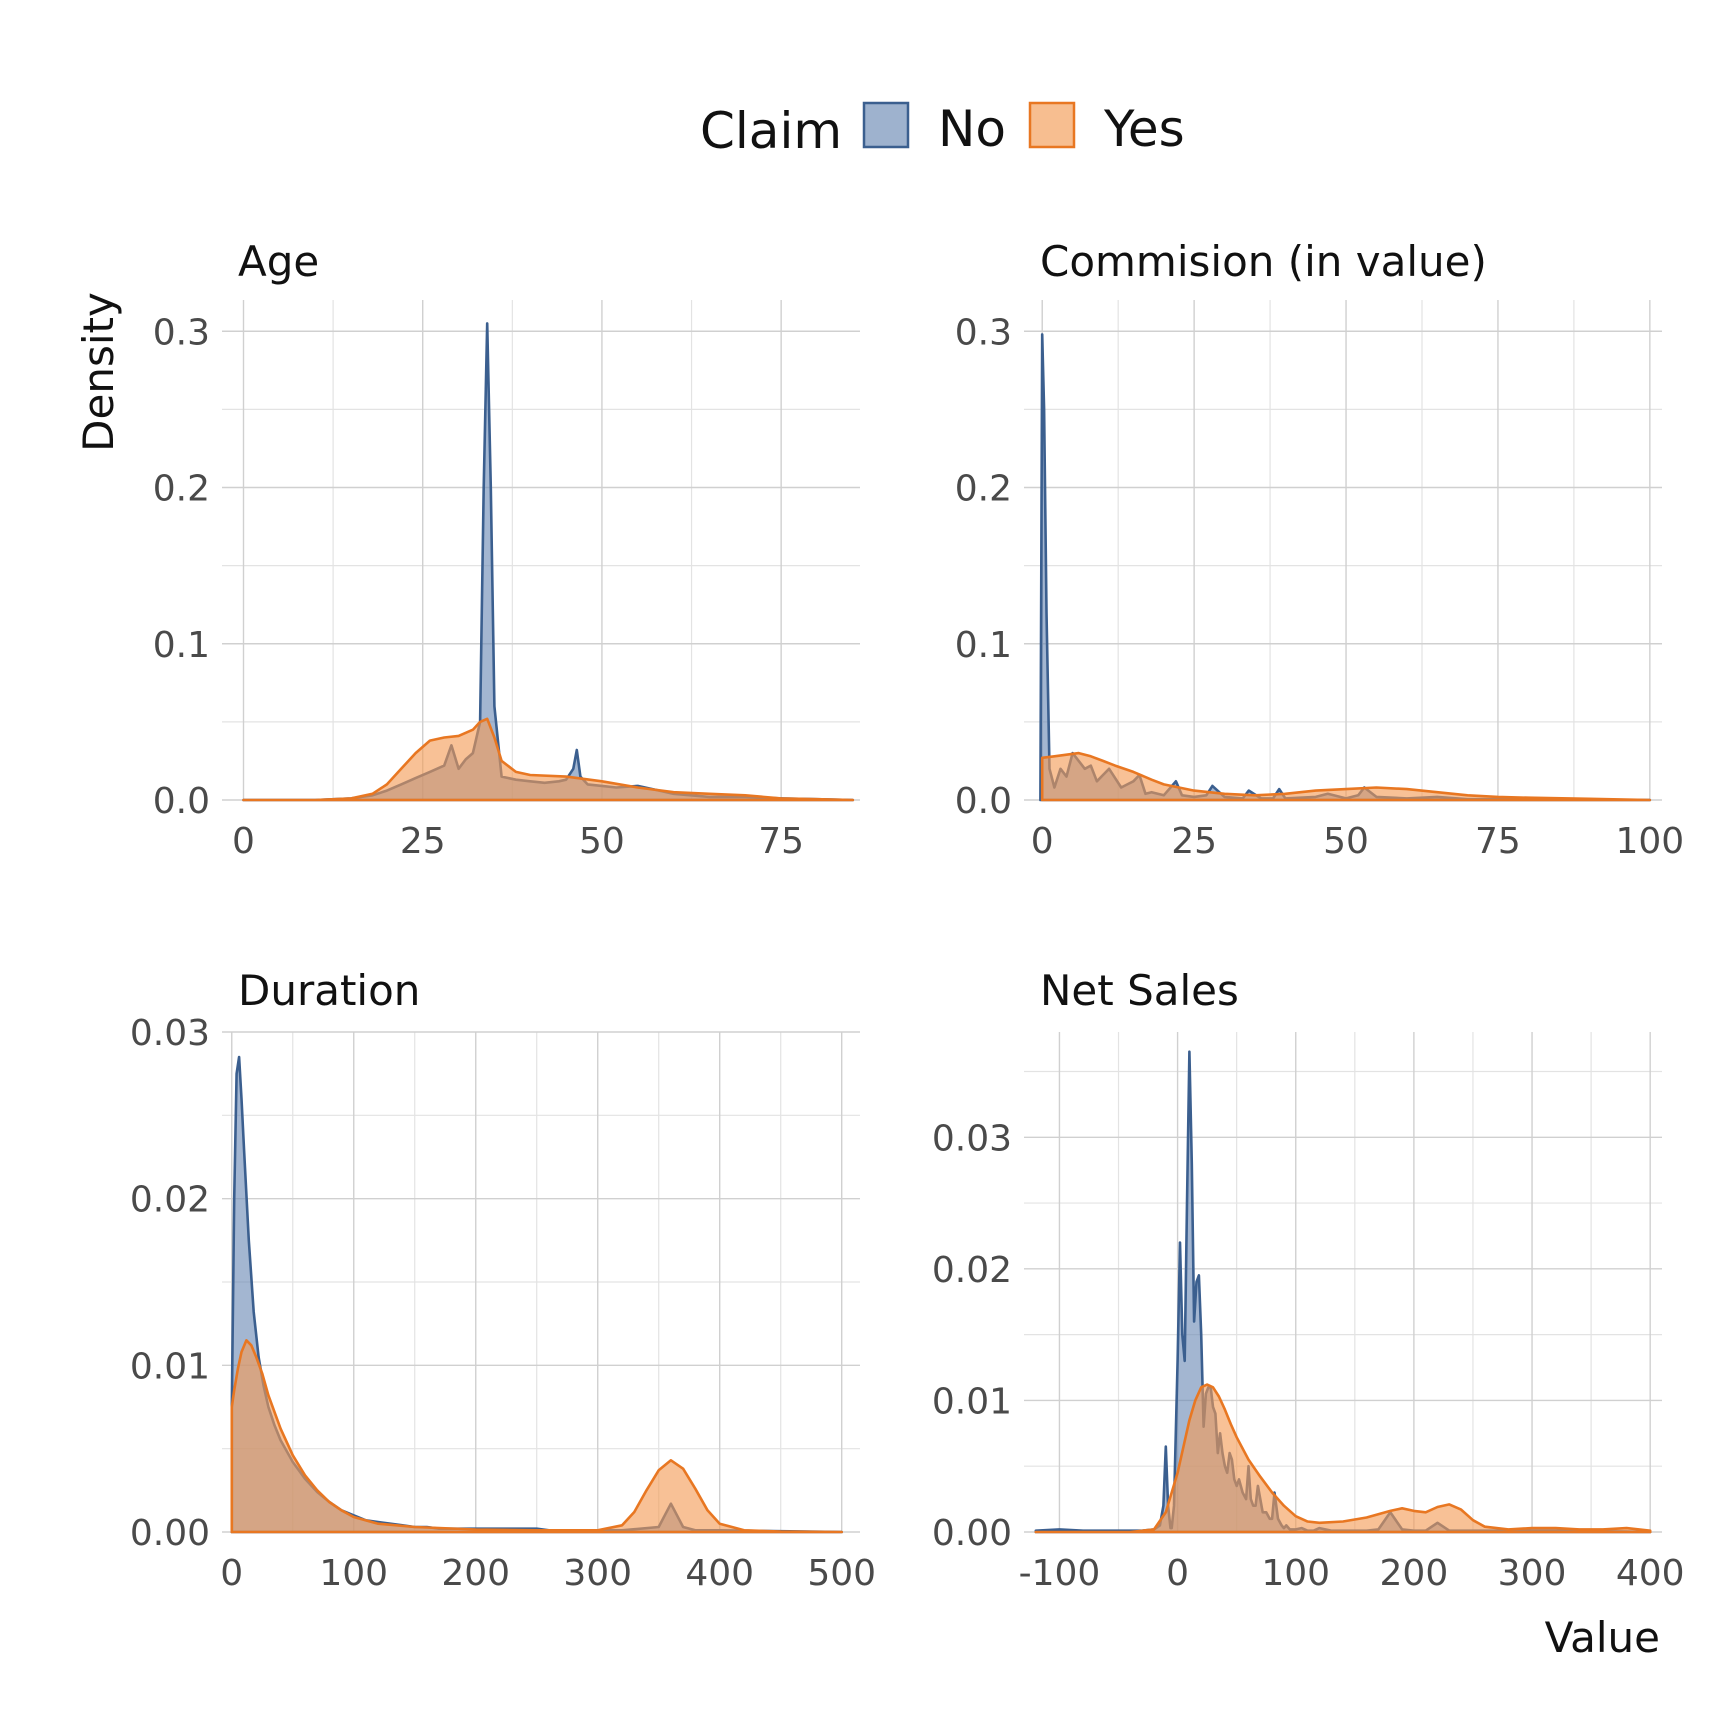  I want to click on facet-title-commision: Commision (in value), so click(1263, 261).